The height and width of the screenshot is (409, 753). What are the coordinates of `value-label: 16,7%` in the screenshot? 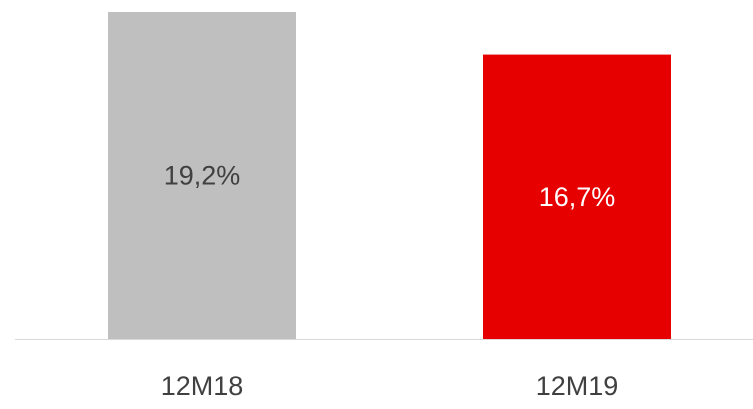 It's located at (577, 197).